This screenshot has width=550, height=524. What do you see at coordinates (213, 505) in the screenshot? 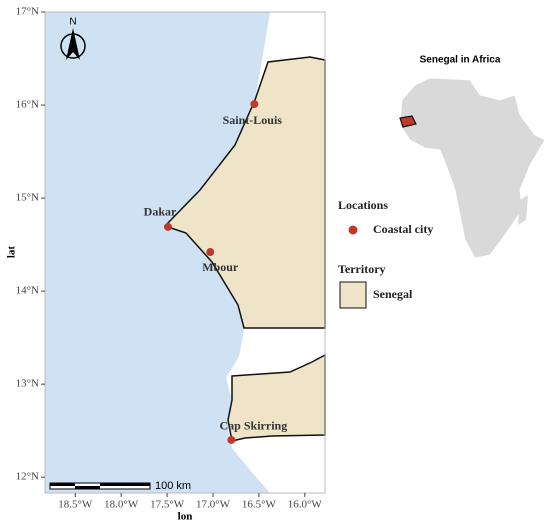
I see `x-tick-label: 17.0°W` at bounding box center [213, 505].